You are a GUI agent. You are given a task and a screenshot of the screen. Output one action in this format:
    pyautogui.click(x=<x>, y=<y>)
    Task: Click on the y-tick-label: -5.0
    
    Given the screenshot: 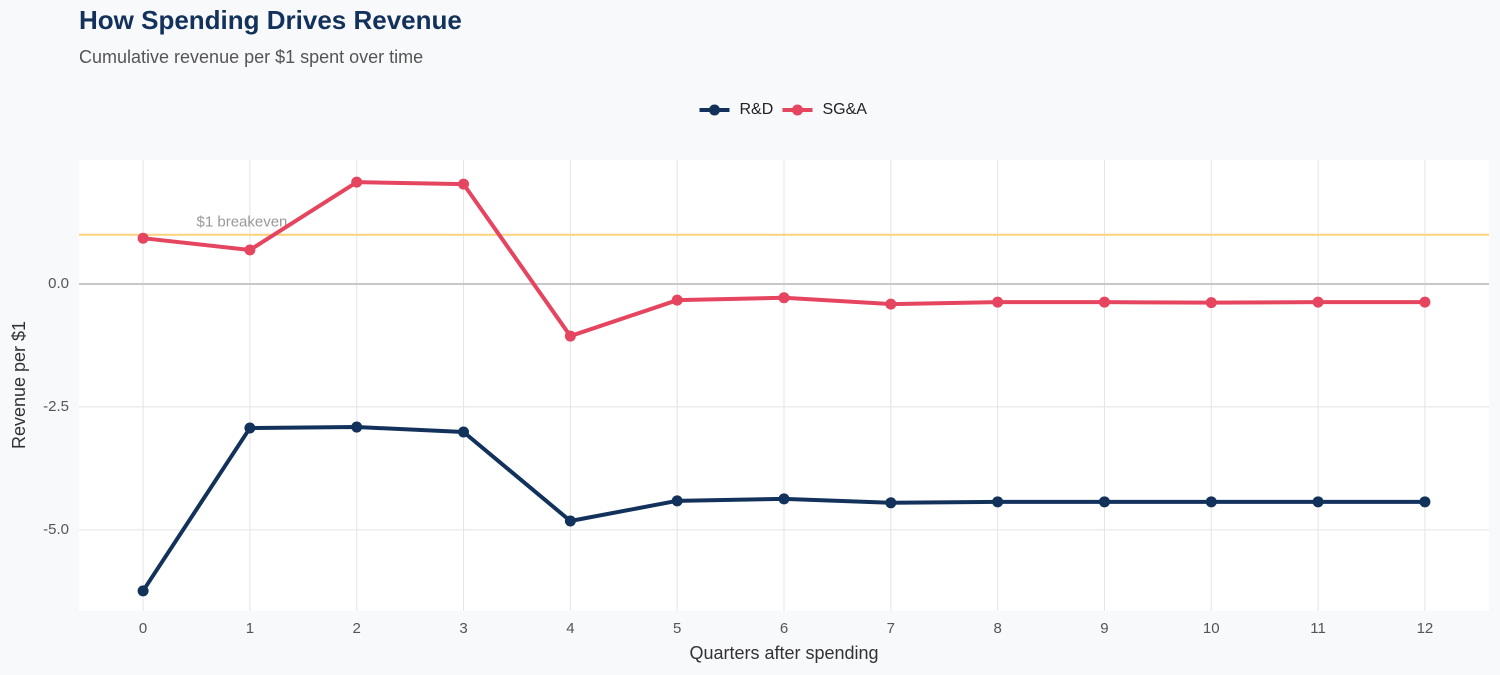 What is the action you would take?
    pyautogui.click(x=56, y=529)
    